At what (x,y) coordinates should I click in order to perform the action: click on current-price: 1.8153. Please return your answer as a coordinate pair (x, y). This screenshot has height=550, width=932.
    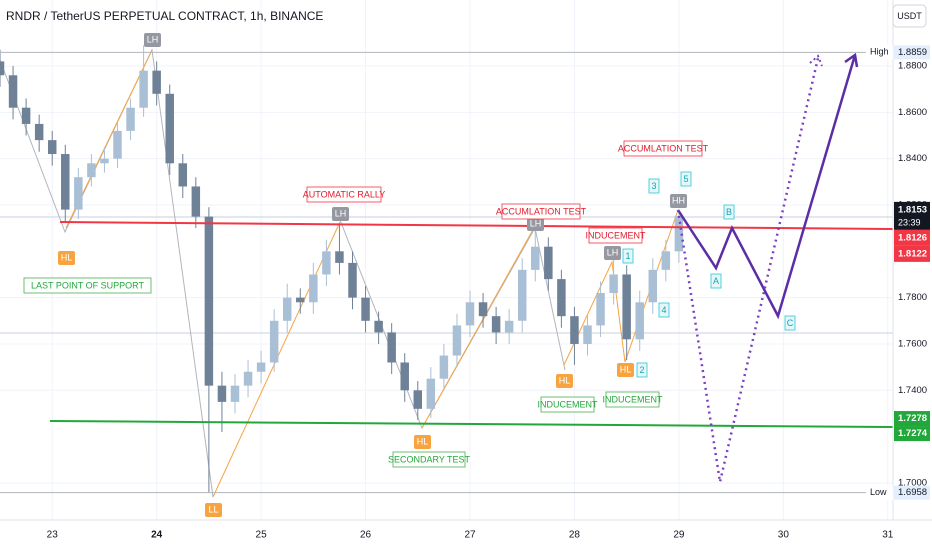
    Looking at the image, I should click on (912, 209).